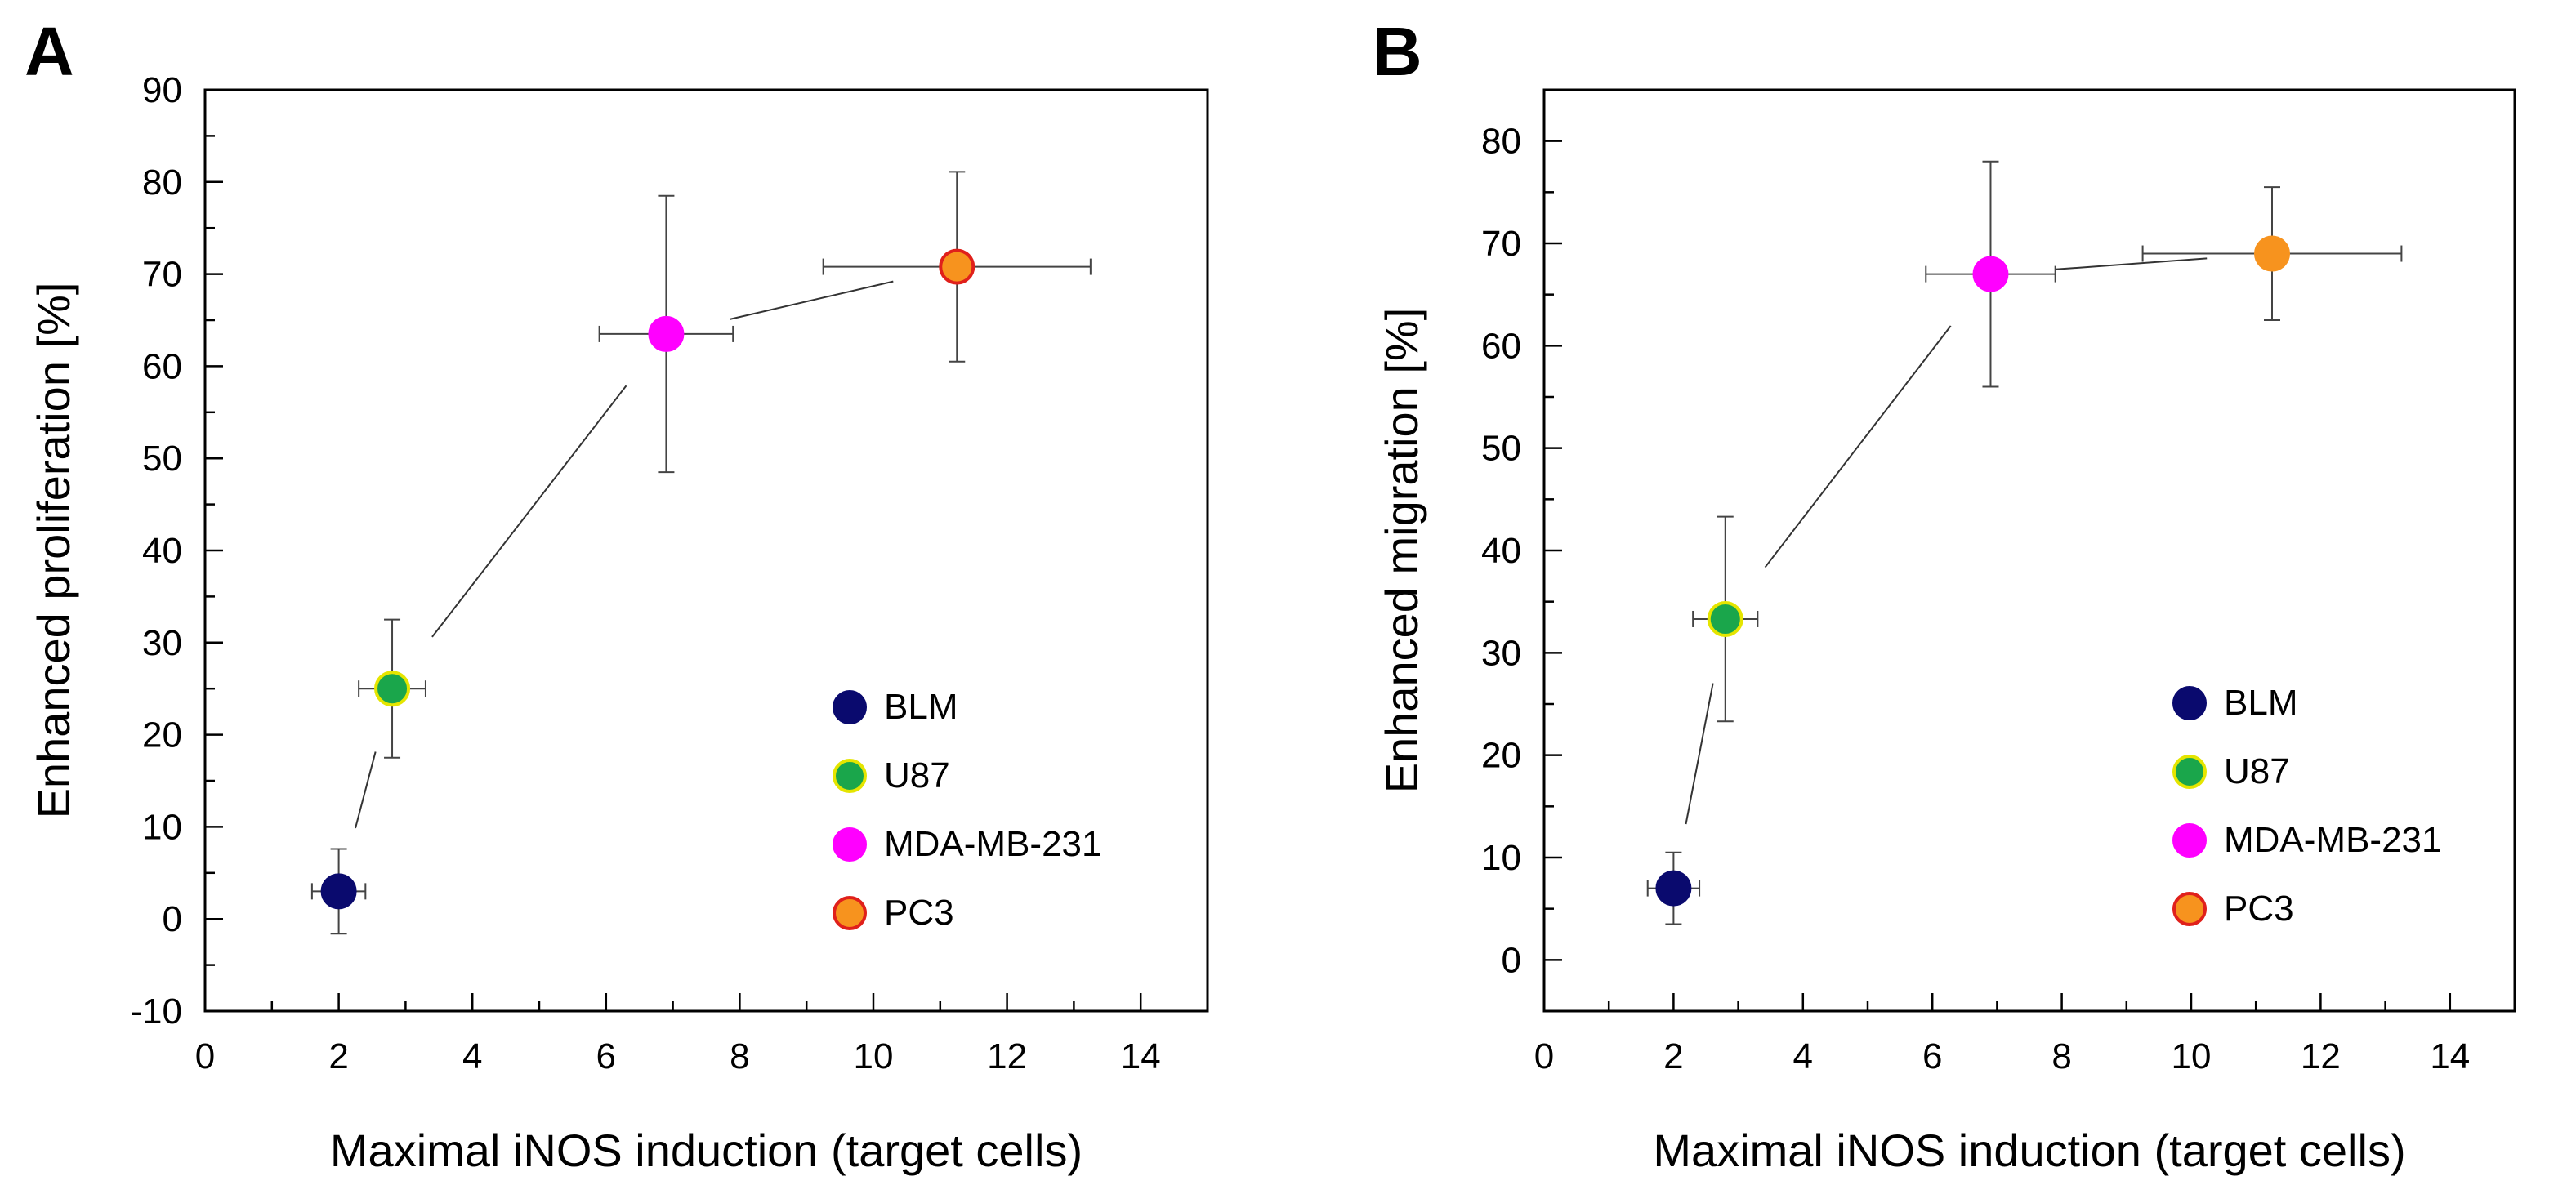 The image size is (2576, 1203). I want to click on panel-letter: B, so click(1397, 51).